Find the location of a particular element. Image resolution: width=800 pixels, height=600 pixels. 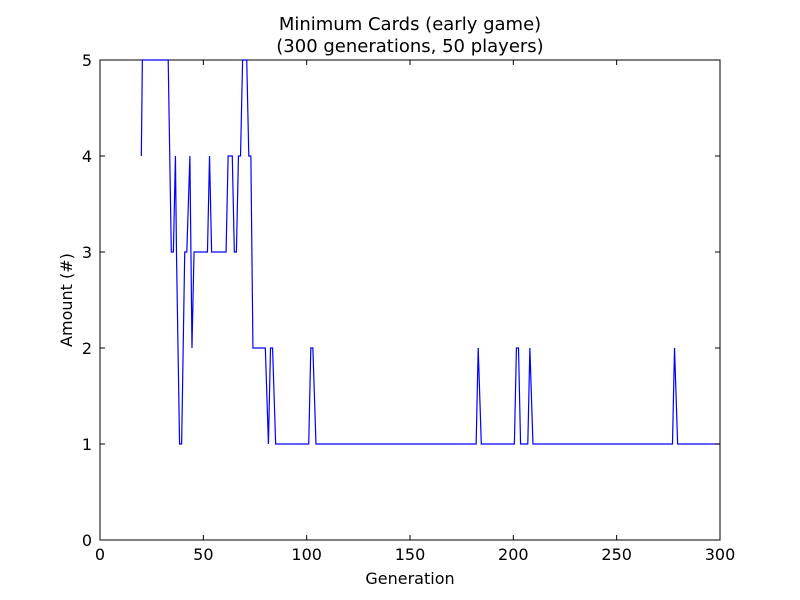

x-axis-label: Generation is located at coordinates (409, 578).